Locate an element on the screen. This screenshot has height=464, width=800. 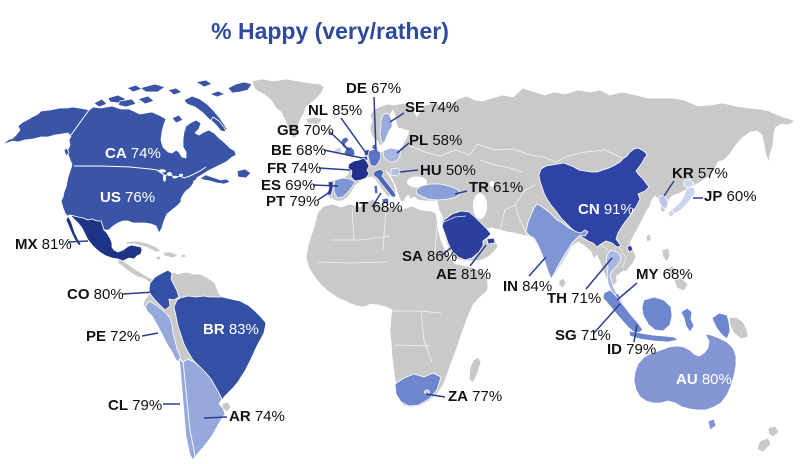
svg-text: GB 70% is located at coordinates (305, 130).